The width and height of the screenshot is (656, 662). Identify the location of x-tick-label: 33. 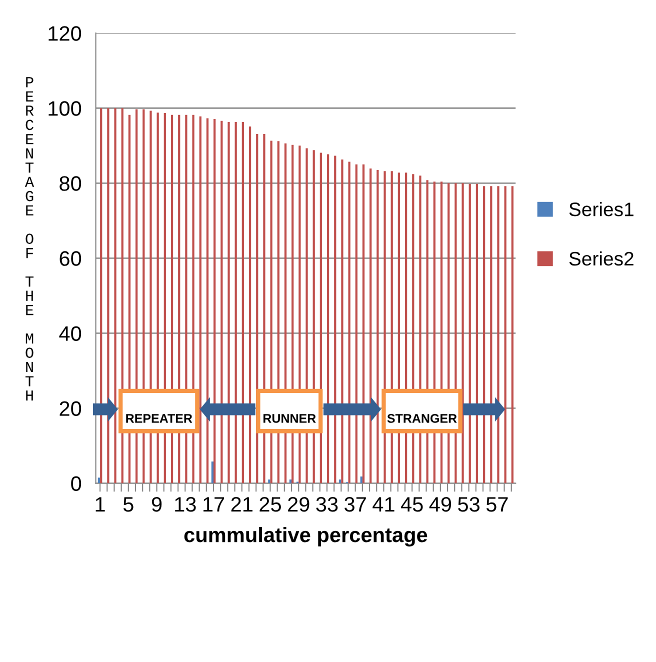
(327, 504).